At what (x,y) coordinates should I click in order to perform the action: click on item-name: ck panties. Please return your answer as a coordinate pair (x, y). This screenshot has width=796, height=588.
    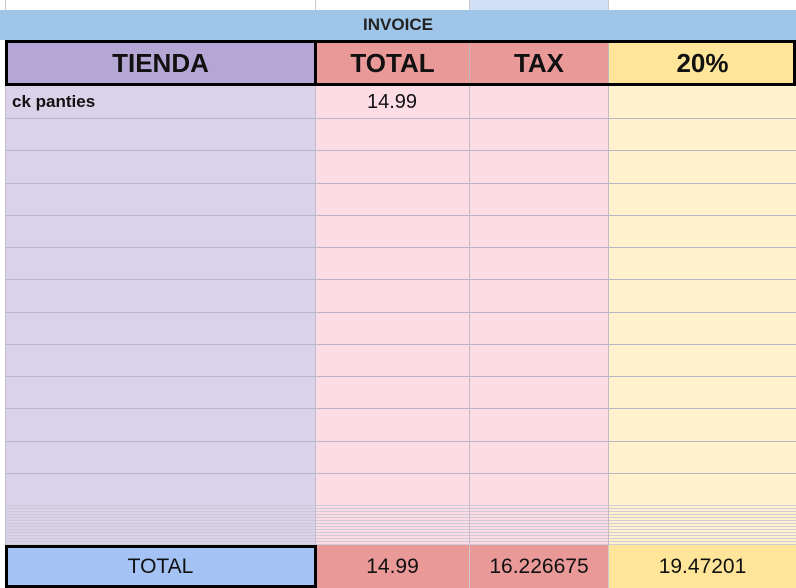
    Looking at the image, I should click on (54, 102).